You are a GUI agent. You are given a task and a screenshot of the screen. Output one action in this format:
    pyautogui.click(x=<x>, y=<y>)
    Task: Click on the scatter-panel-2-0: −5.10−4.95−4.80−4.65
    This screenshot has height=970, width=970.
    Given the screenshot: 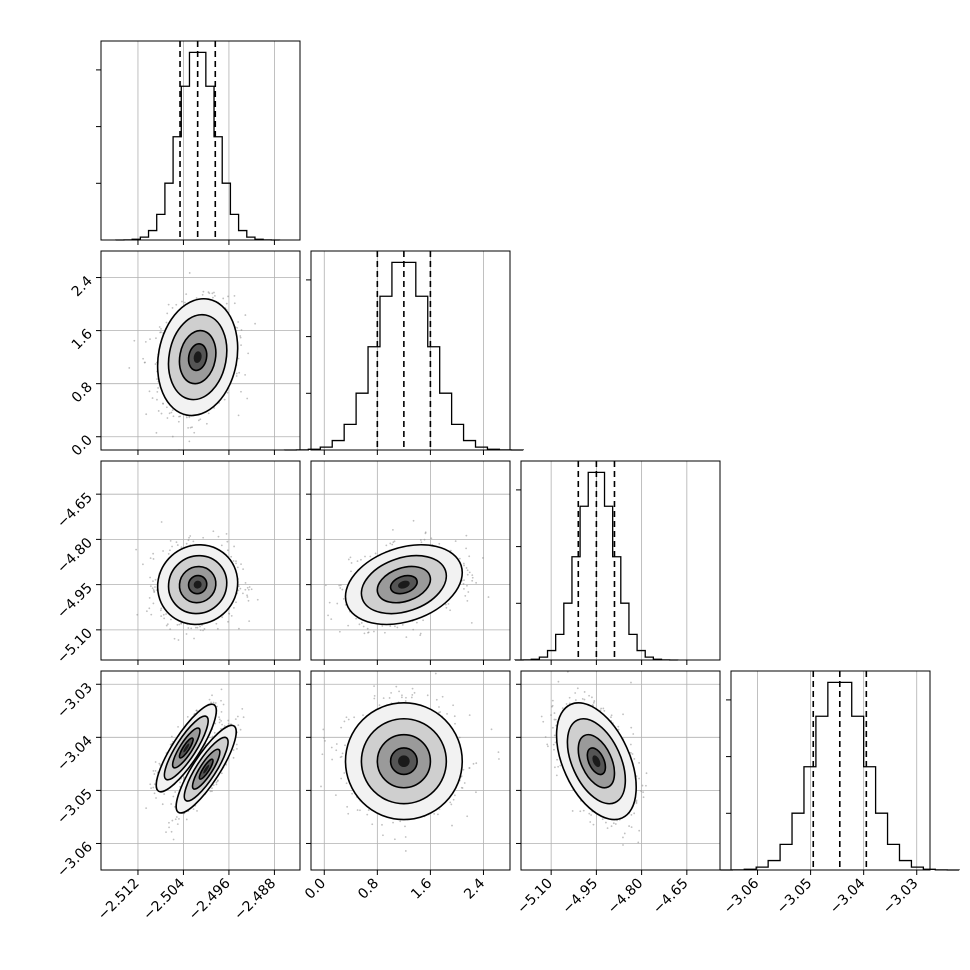 What is the action you would take?
    pyautogui.click(x=177, y=563)
    